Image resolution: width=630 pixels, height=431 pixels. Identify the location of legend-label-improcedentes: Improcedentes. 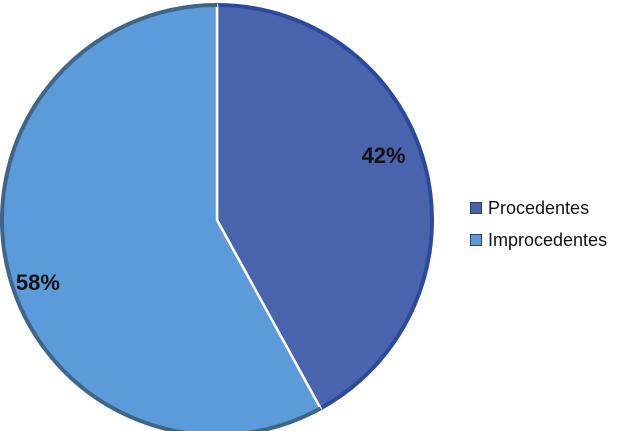
(548, 239).